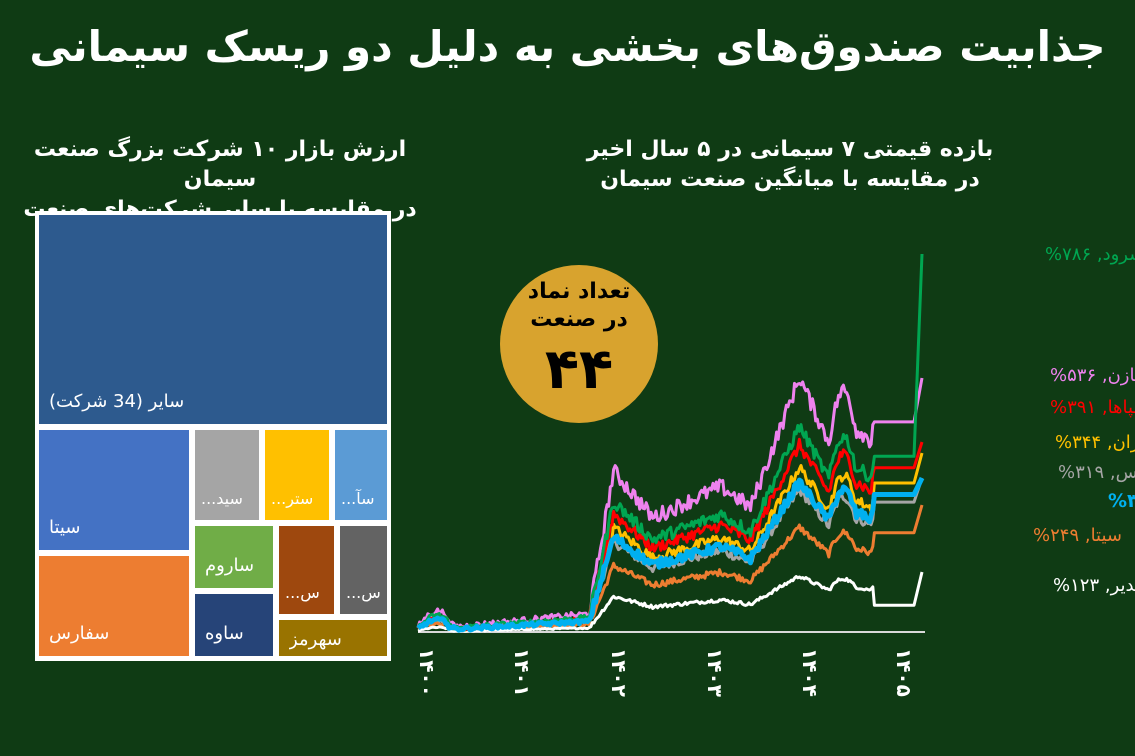  I want to click on series-end-label: سپاها, ۳۹۱%, so click(1092, 407).